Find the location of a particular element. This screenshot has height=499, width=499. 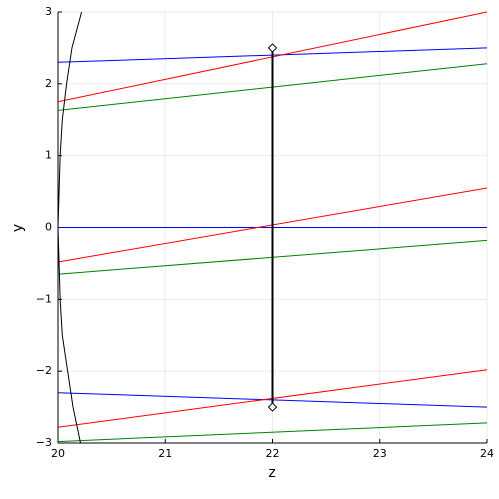

x-axis-label: z is located at coordinates (271, 473).